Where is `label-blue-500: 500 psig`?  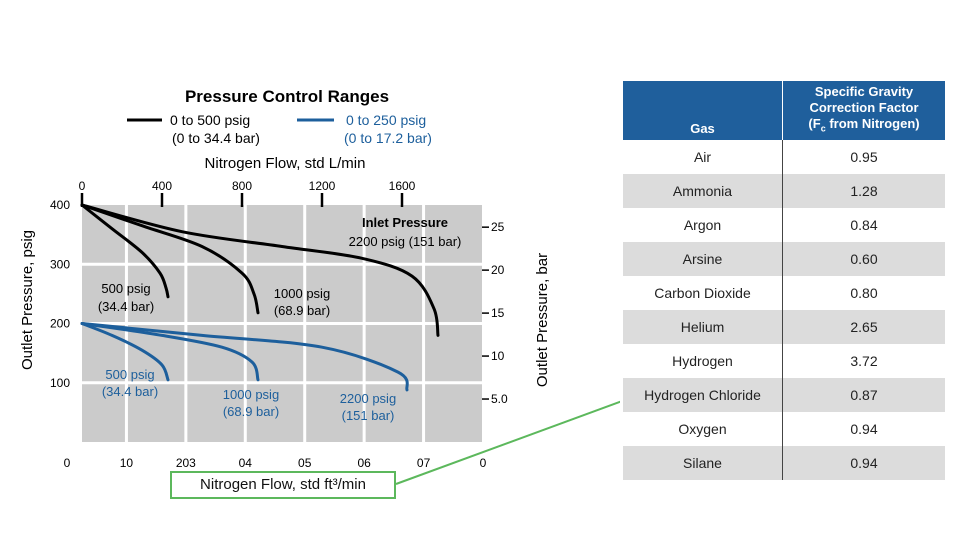 label-blue-500: 500 psig is located at coordinates (129, 374).